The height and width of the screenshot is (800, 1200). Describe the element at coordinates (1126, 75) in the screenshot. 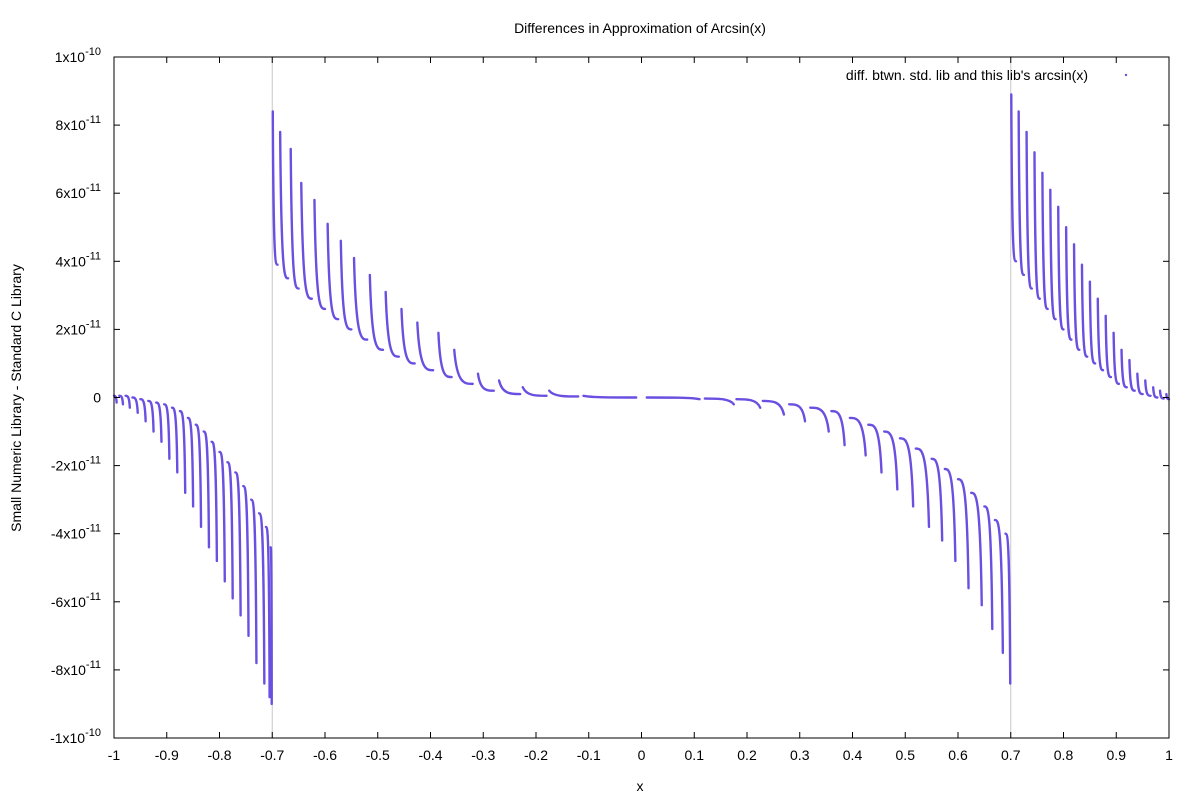

I see `legend-marker` at that location.